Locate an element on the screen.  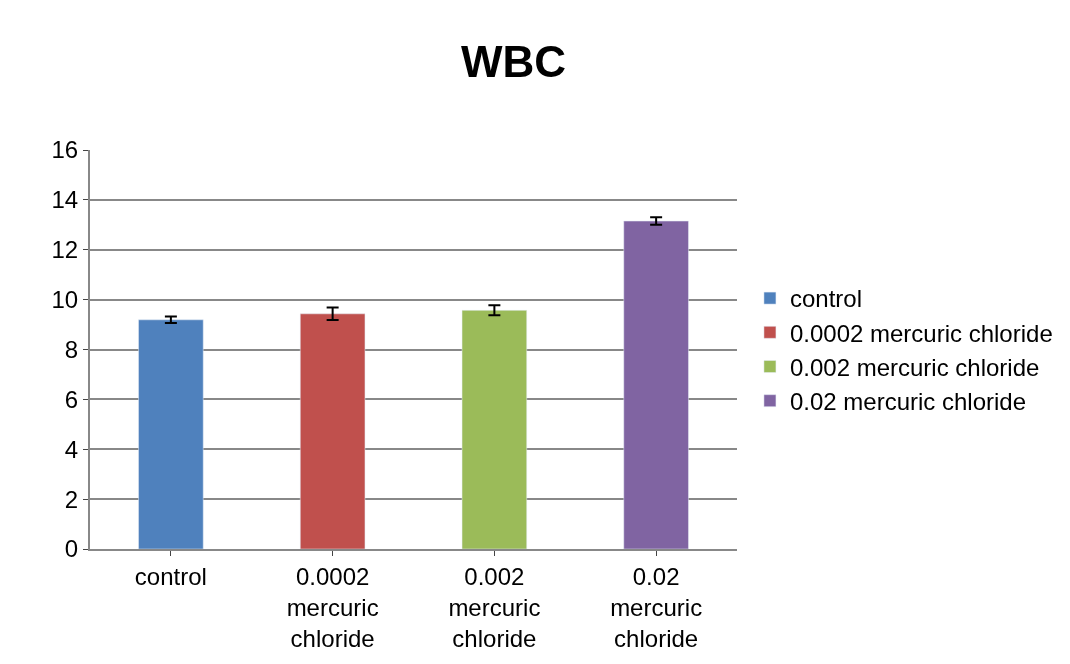
x-tick-label: 0.002 mercuric chloride is located at coordinates (494, 607).